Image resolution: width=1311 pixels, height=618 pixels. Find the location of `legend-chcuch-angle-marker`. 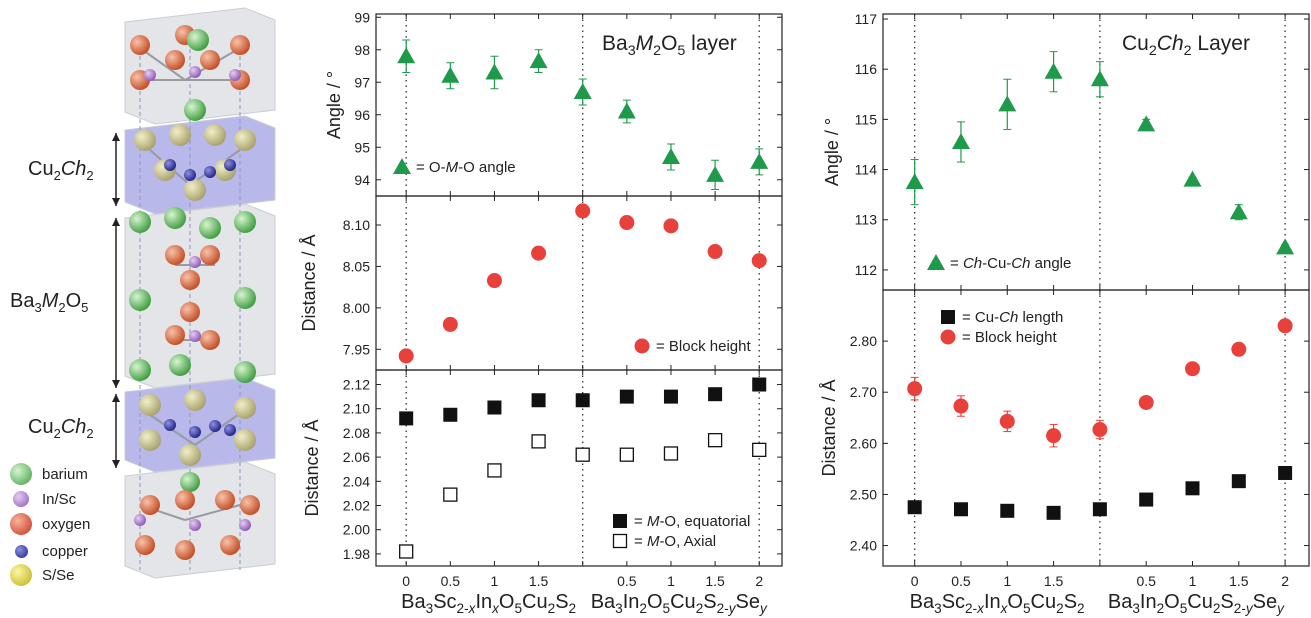

legend-chcuch-angle-marker is located at coordinates (936, 262).